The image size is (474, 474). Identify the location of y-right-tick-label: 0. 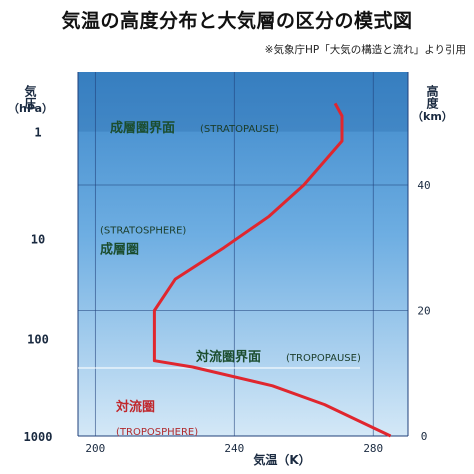
(424, 436).